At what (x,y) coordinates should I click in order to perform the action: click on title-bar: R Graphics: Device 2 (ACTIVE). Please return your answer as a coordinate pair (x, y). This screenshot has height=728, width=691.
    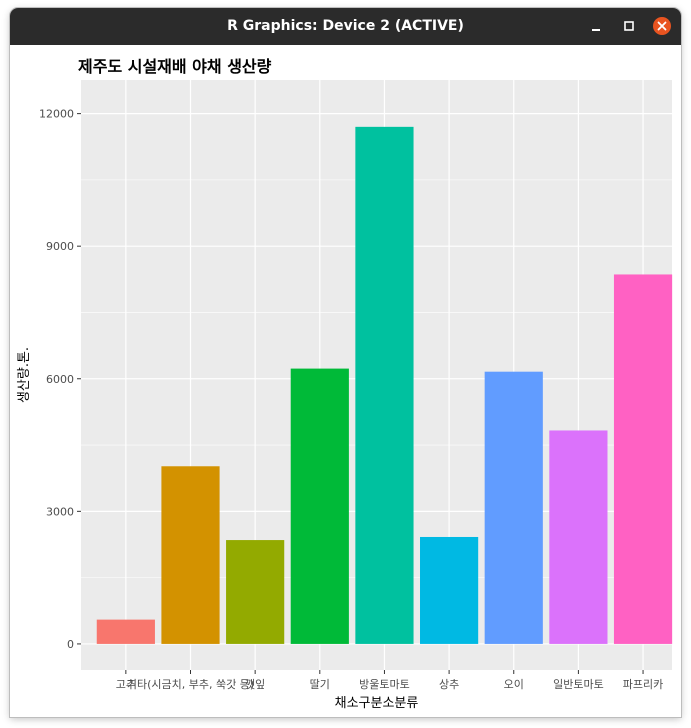
    Looking at the image, I should click on (345, 26).